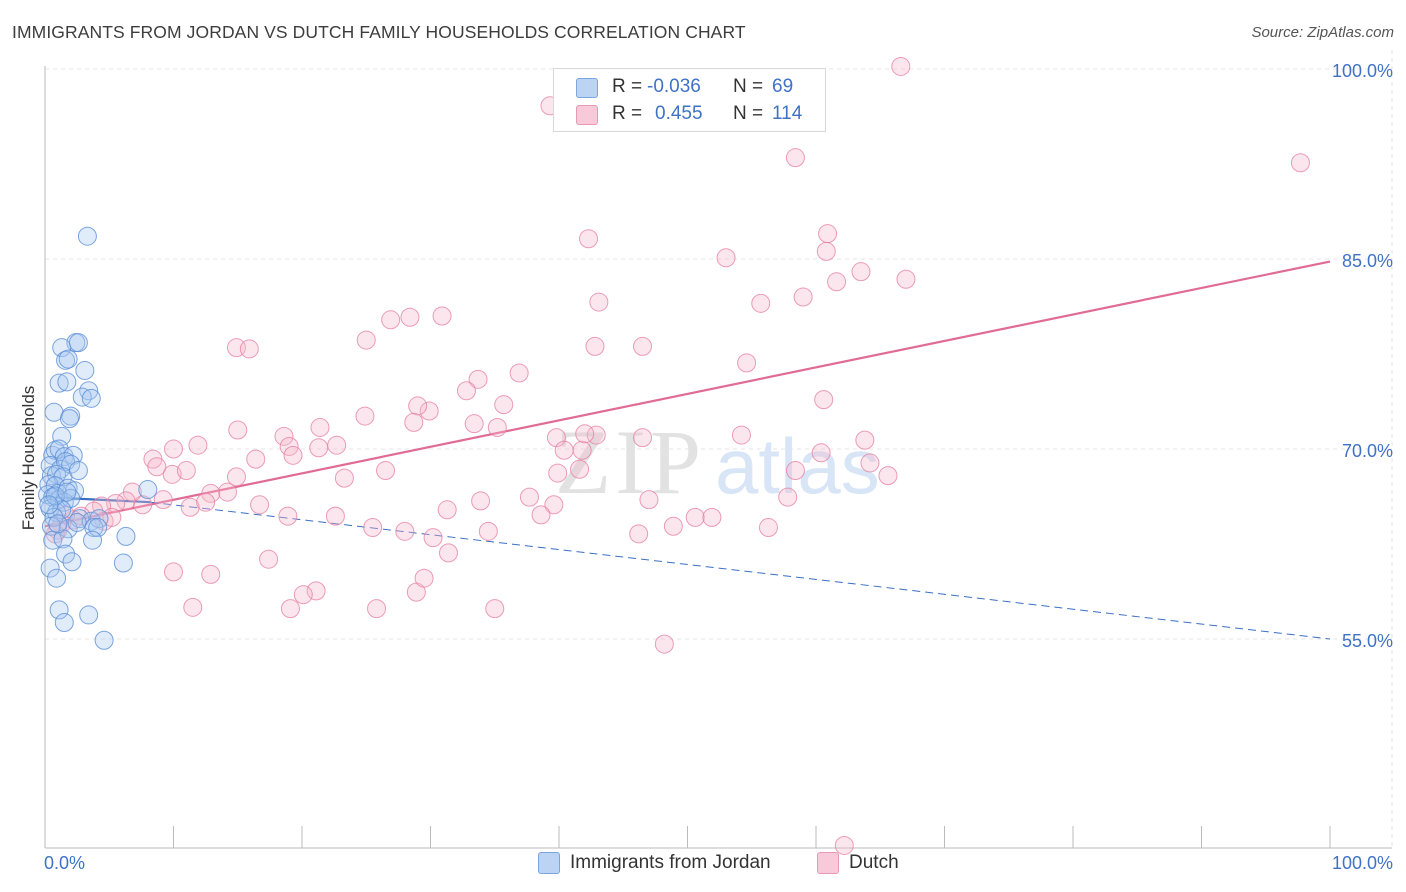 This screenshot has height=892, width=1406. What do you see at coordinates (98, 438) in the screenshot?
I see `jordan-points` at bounding box center [98, 438].